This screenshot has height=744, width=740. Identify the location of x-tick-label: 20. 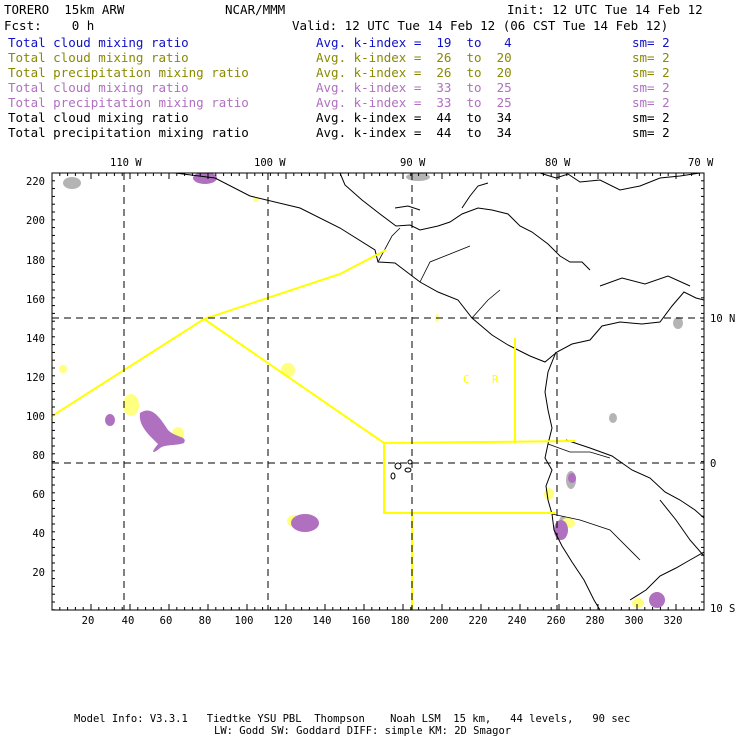
(88, 621).